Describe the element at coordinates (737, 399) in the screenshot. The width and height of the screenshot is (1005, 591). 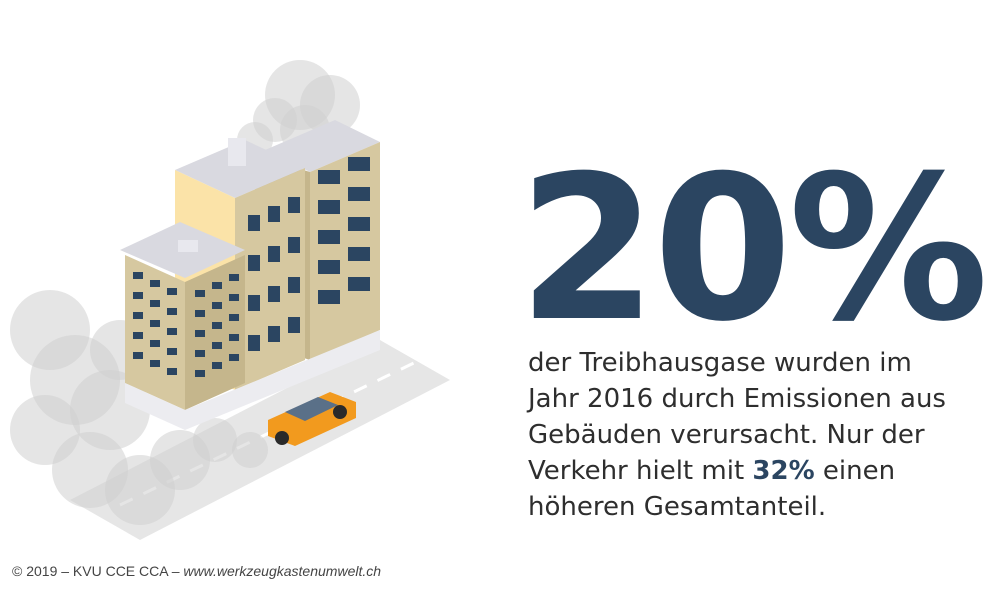
I see `statement-line-2: Jahr 2016 durch Emissionen aus` at that location.